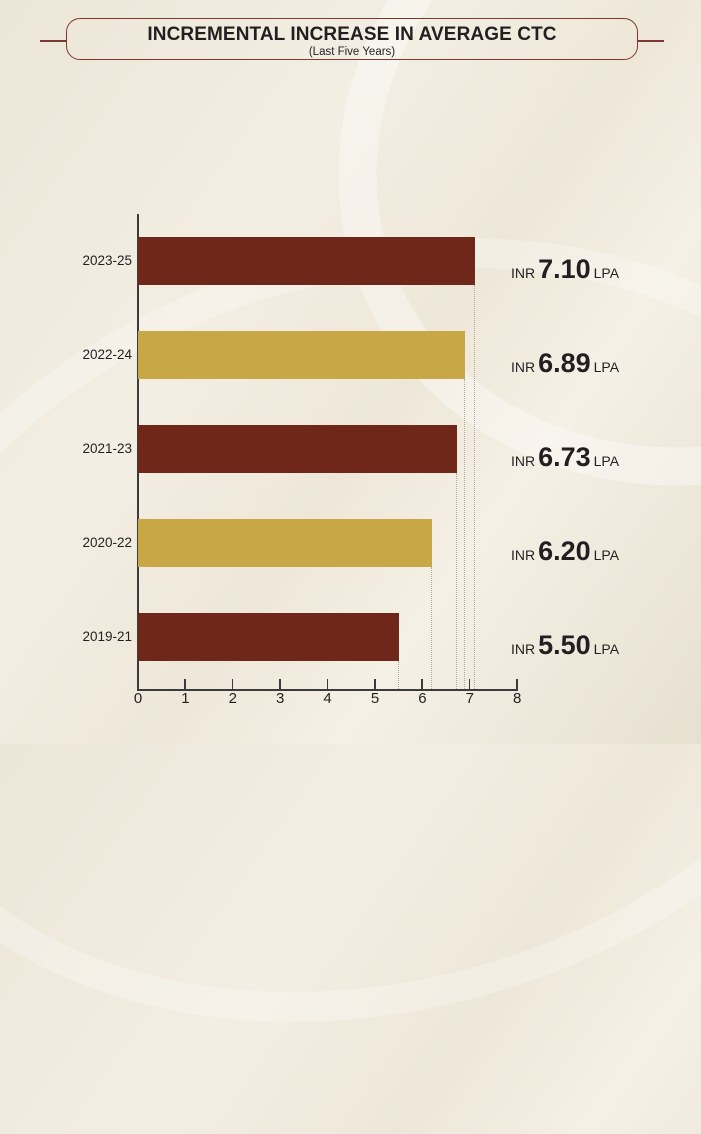 The width and height of the screenshot is (701, 1134). I want to click on value-label: INR 7.10 LPA, so click(565, 269).